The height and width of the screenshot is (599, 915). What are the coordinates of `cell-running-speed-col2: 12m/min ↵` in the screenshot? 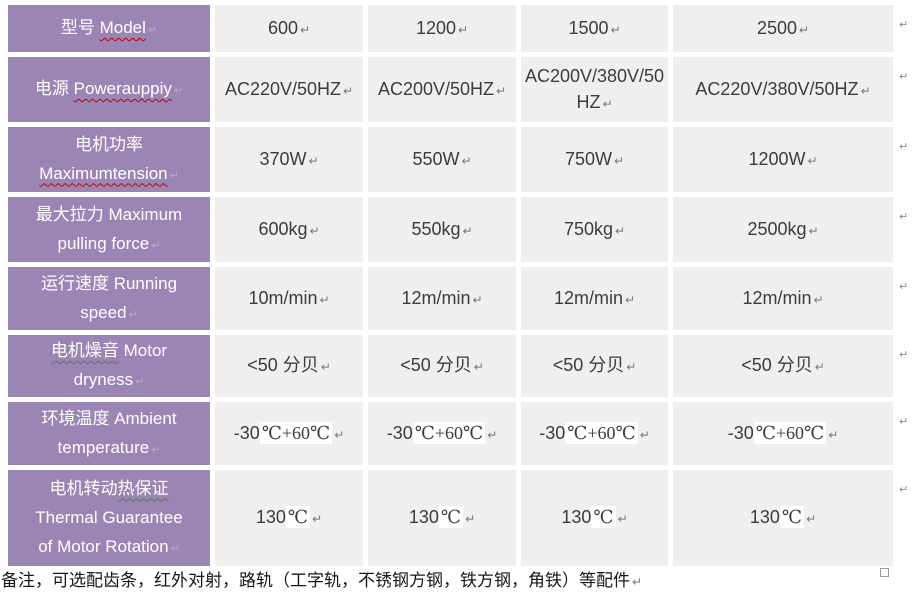 It's located at (442, 298).